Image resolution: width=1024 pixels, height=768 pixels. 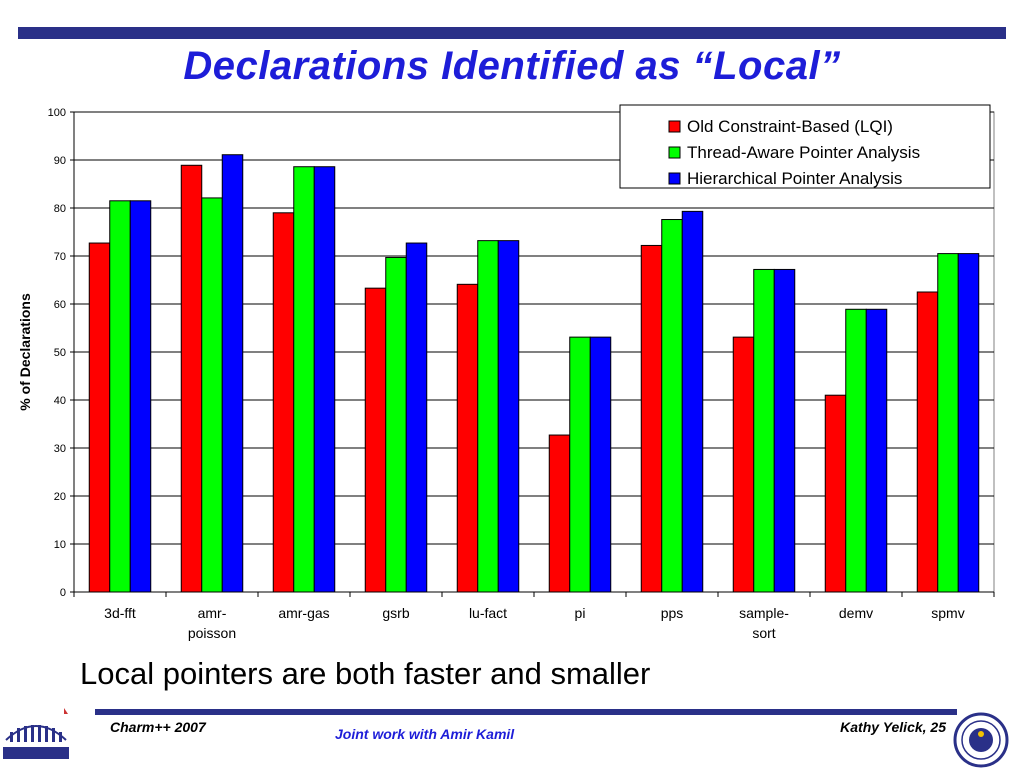 I want to click on x-tick-label: demv, so click(x=856, y=613).